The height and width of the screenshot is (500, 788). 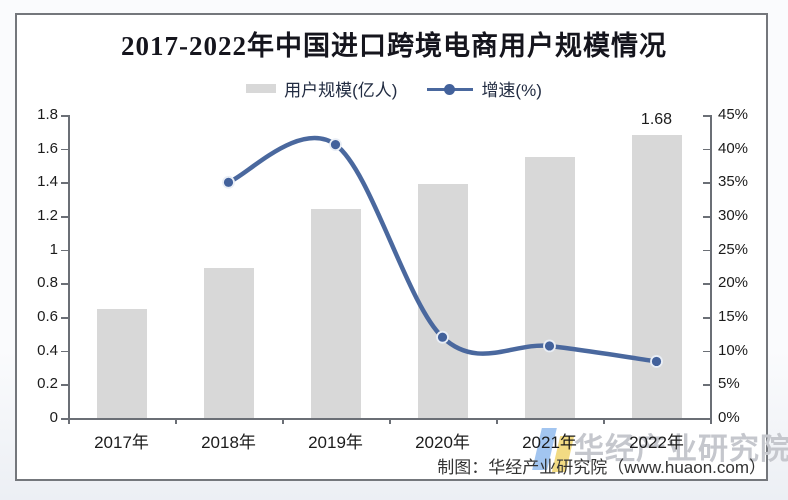 What do you see at coordinates (47, 384) in the screenshot?
I see `left-axis-tick-label: 0.2` at bounding box center [47, 384].